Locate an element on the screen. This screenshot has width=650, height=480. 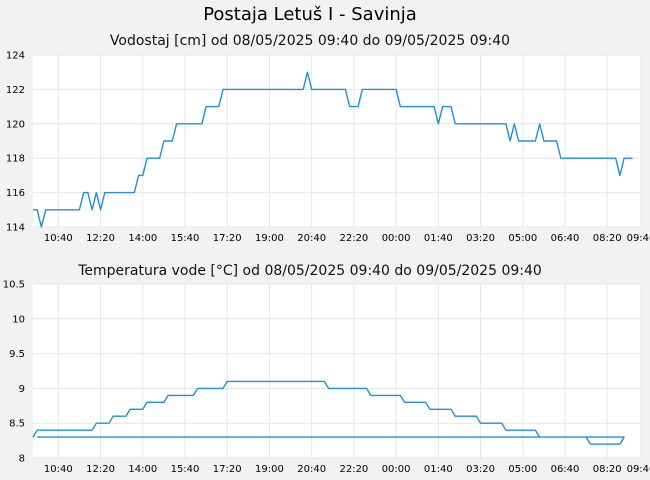
y-tick-label: 118 is located at coordinates (15, 159).